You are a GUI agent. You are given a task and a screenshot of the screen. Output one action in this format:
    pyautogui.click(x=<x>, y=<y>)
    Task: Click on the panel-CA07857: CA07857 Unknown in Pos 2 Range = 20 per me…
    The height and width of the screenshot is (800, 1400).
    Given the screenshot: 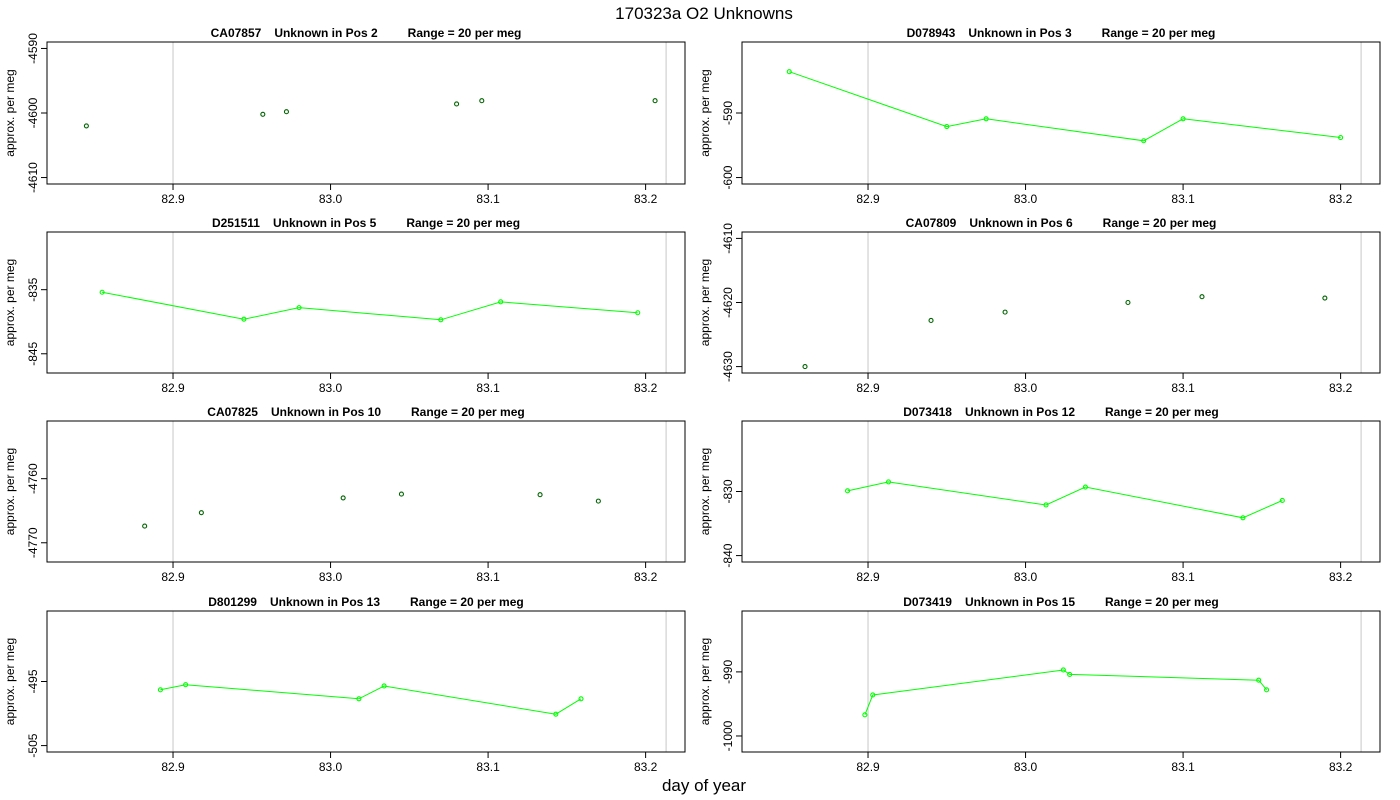 What is the action you would take?
    pyautogui.click(x=344, y=116)
    